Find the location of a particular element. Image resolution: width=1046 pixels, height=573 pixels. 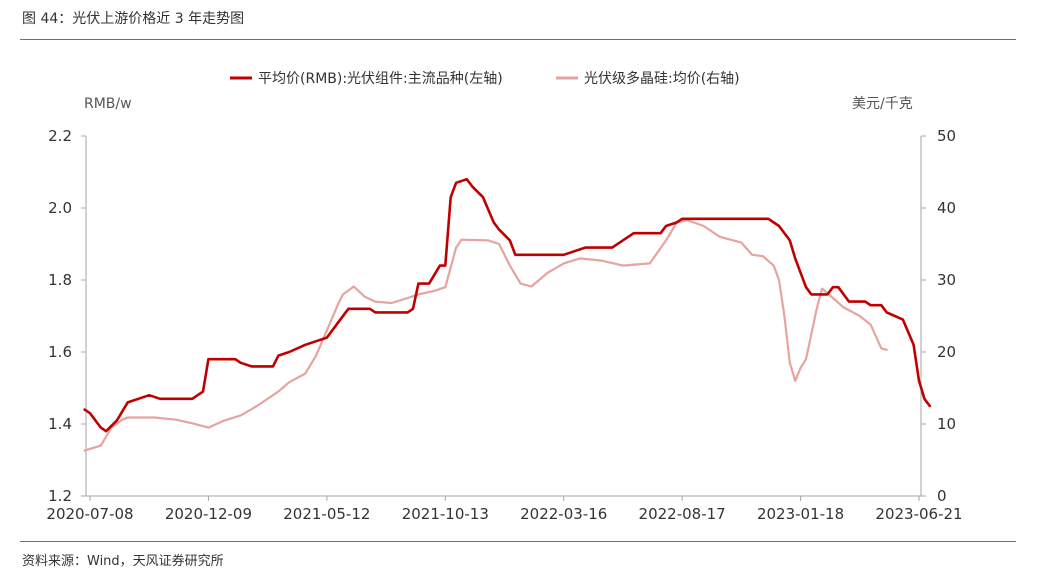

x-tick-label: 2020-07-08 is located at coordinates (89, 514).